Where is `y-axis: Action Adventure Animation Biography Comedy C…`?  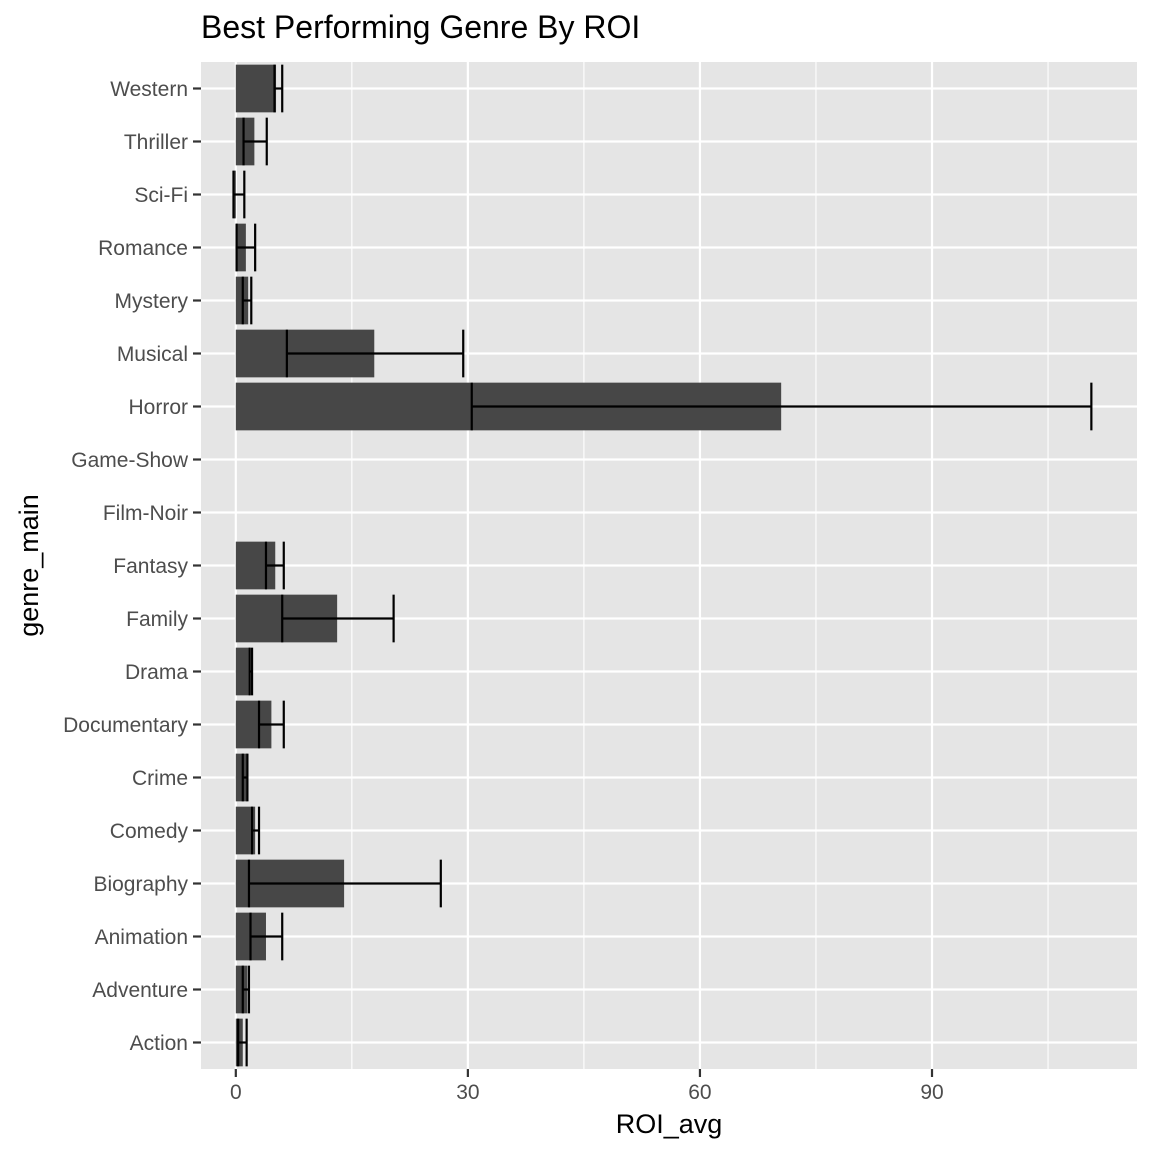 y-axis: Action Adventure Animation Biography Comedy C… is located at coordinates (132, 566).